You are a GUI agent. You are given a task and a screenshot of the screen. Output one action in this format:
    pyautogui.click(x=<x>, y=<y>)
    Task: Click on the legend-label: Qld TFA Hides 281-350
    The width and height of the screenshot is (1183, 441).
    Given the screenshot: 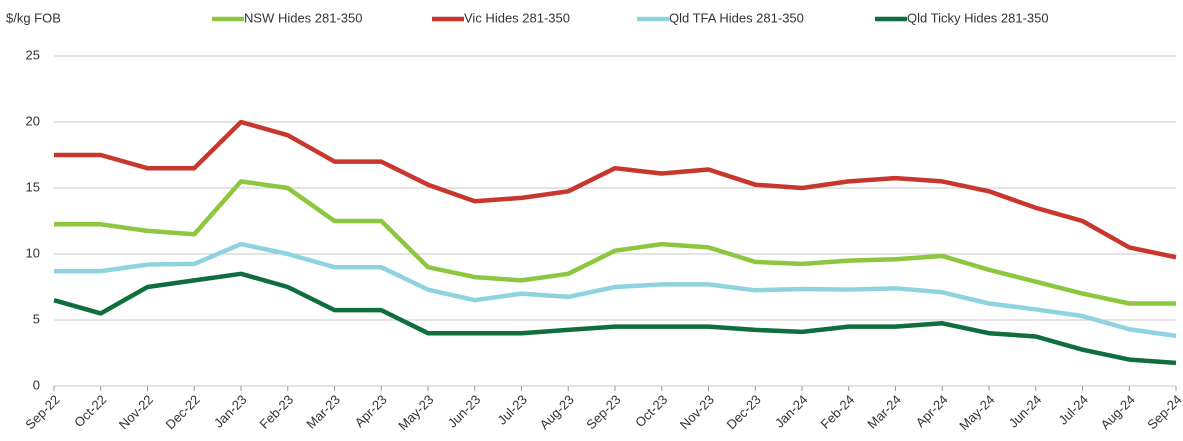 What is the action you would take?
    pyautogui.click(x=736, y=17)
    